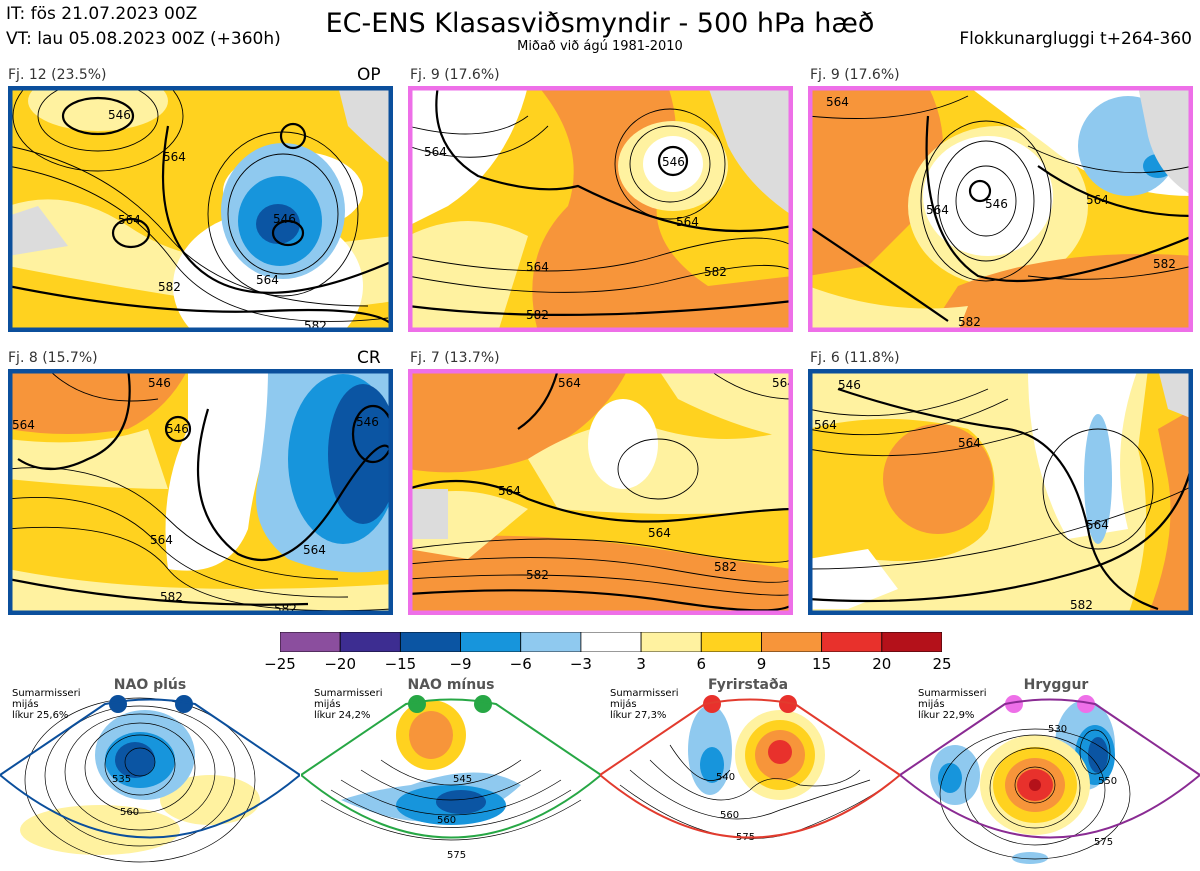 This screenshot has width=1200, height=871. I want to click on colorbar-tick-label: 9, so click(761, 664).